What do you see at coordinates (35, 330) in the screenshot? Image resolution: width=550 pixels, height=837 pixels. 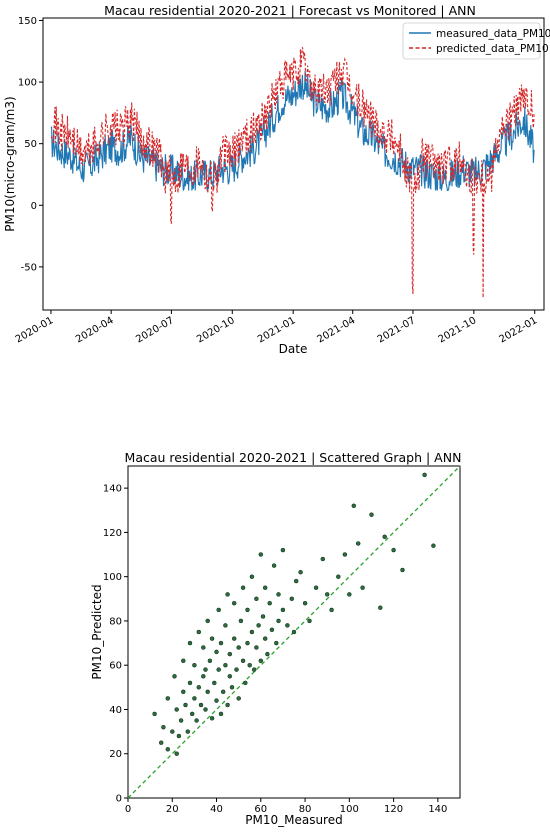 I see `ts-x-tick-label: 2020-01` at bounding box center [35, 330].